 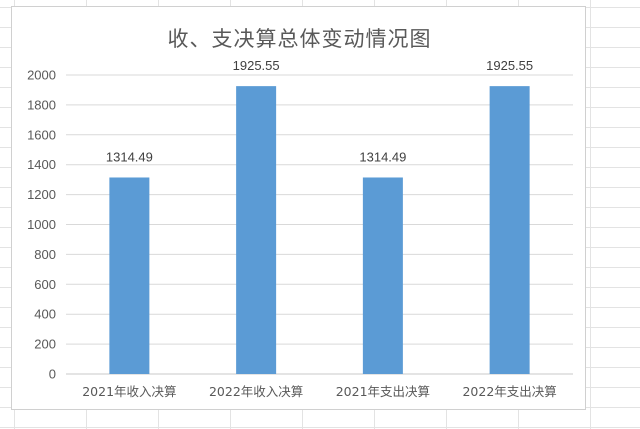 I want to click on y-tick-label: 1000, so click(x=41, y=224).